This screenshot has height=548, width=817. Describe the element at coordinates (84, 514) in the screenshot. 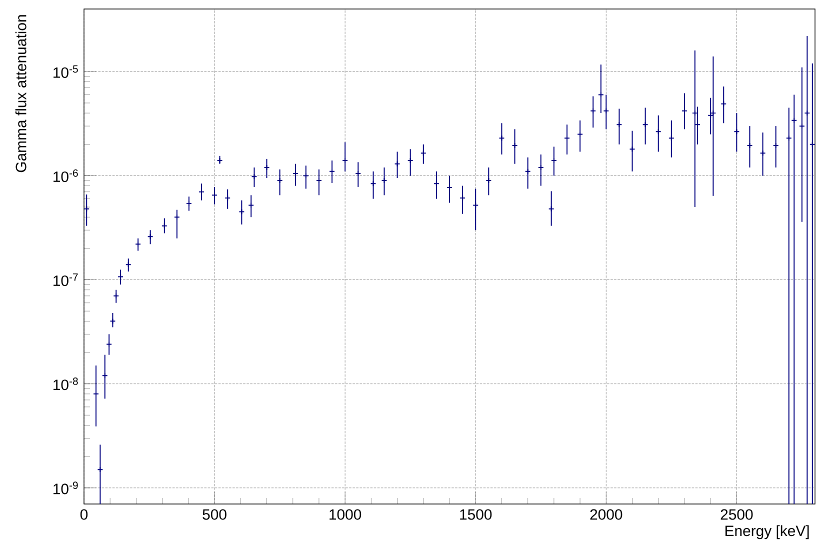

I see `x-tick-label: 0` at that location.